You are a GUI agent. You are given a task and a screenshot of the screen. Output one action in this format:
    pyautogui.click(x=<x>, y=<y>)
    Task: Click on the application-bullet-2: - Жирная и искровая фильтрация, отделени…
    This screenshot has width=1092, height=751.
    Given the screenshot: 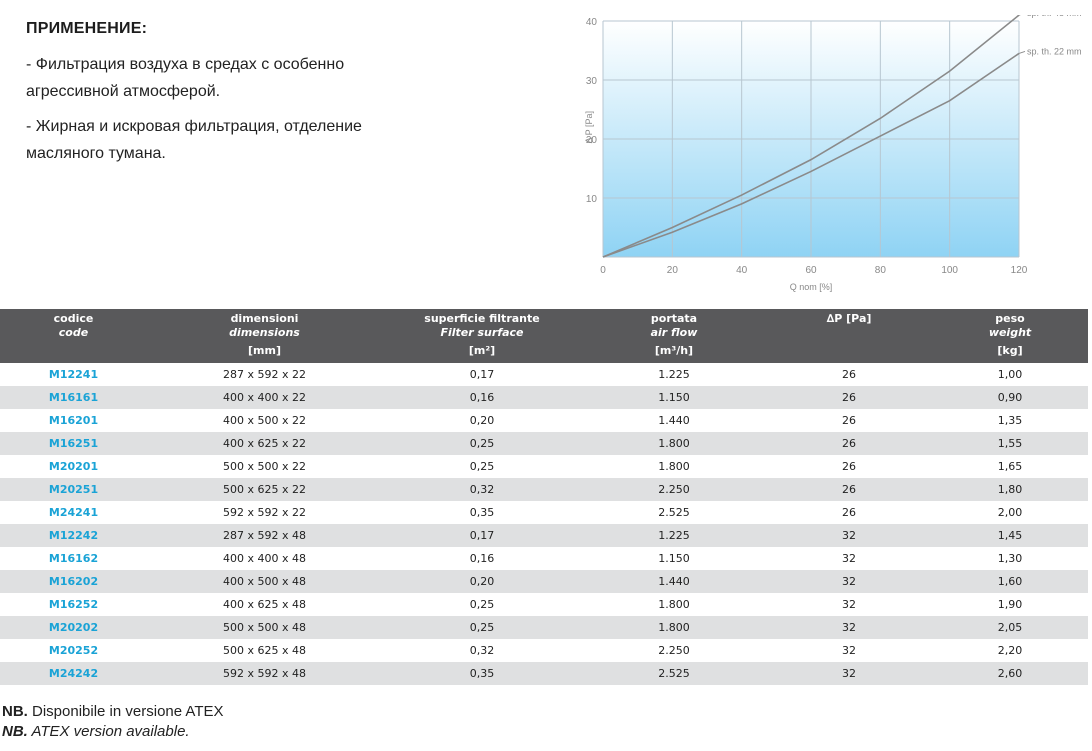 What is the action you would take?
    pyautogui.click(x=194, y=140)
    